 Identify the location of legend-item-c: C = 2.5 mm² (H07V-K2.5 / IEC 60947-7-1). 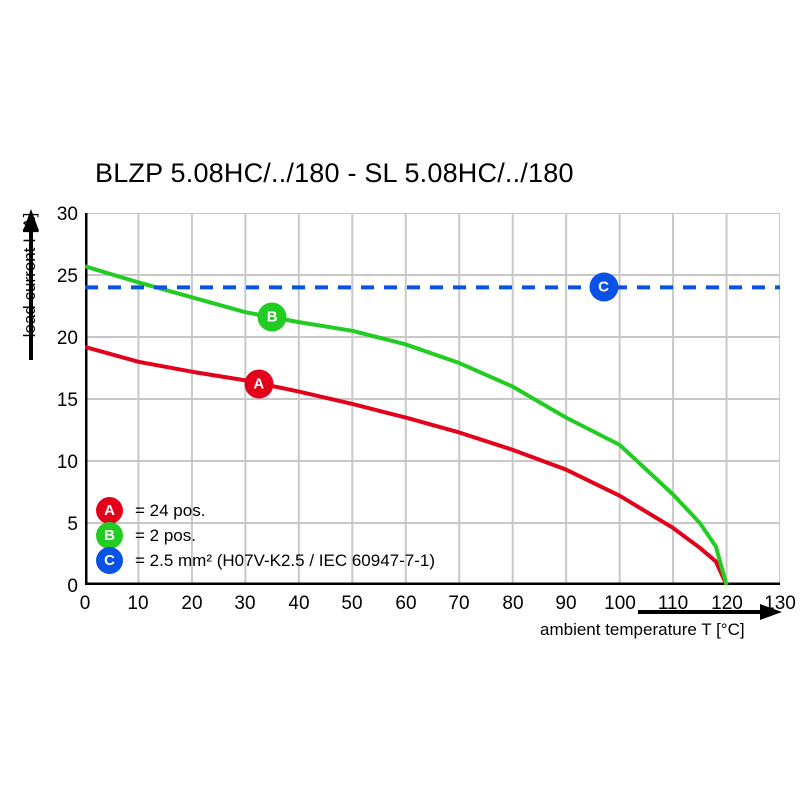
(265, 560).